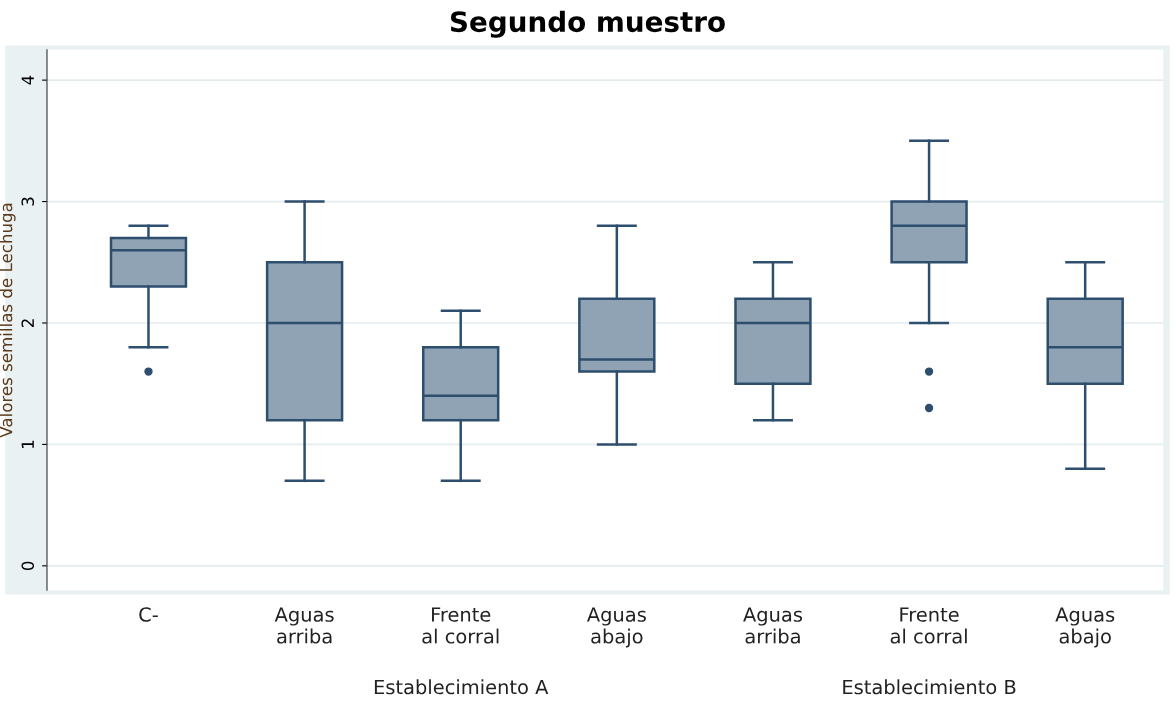 Image resolution: width=1175 pixels, height=711 pixels. I want to click on x-tick-label: C-, so click(148, 614).